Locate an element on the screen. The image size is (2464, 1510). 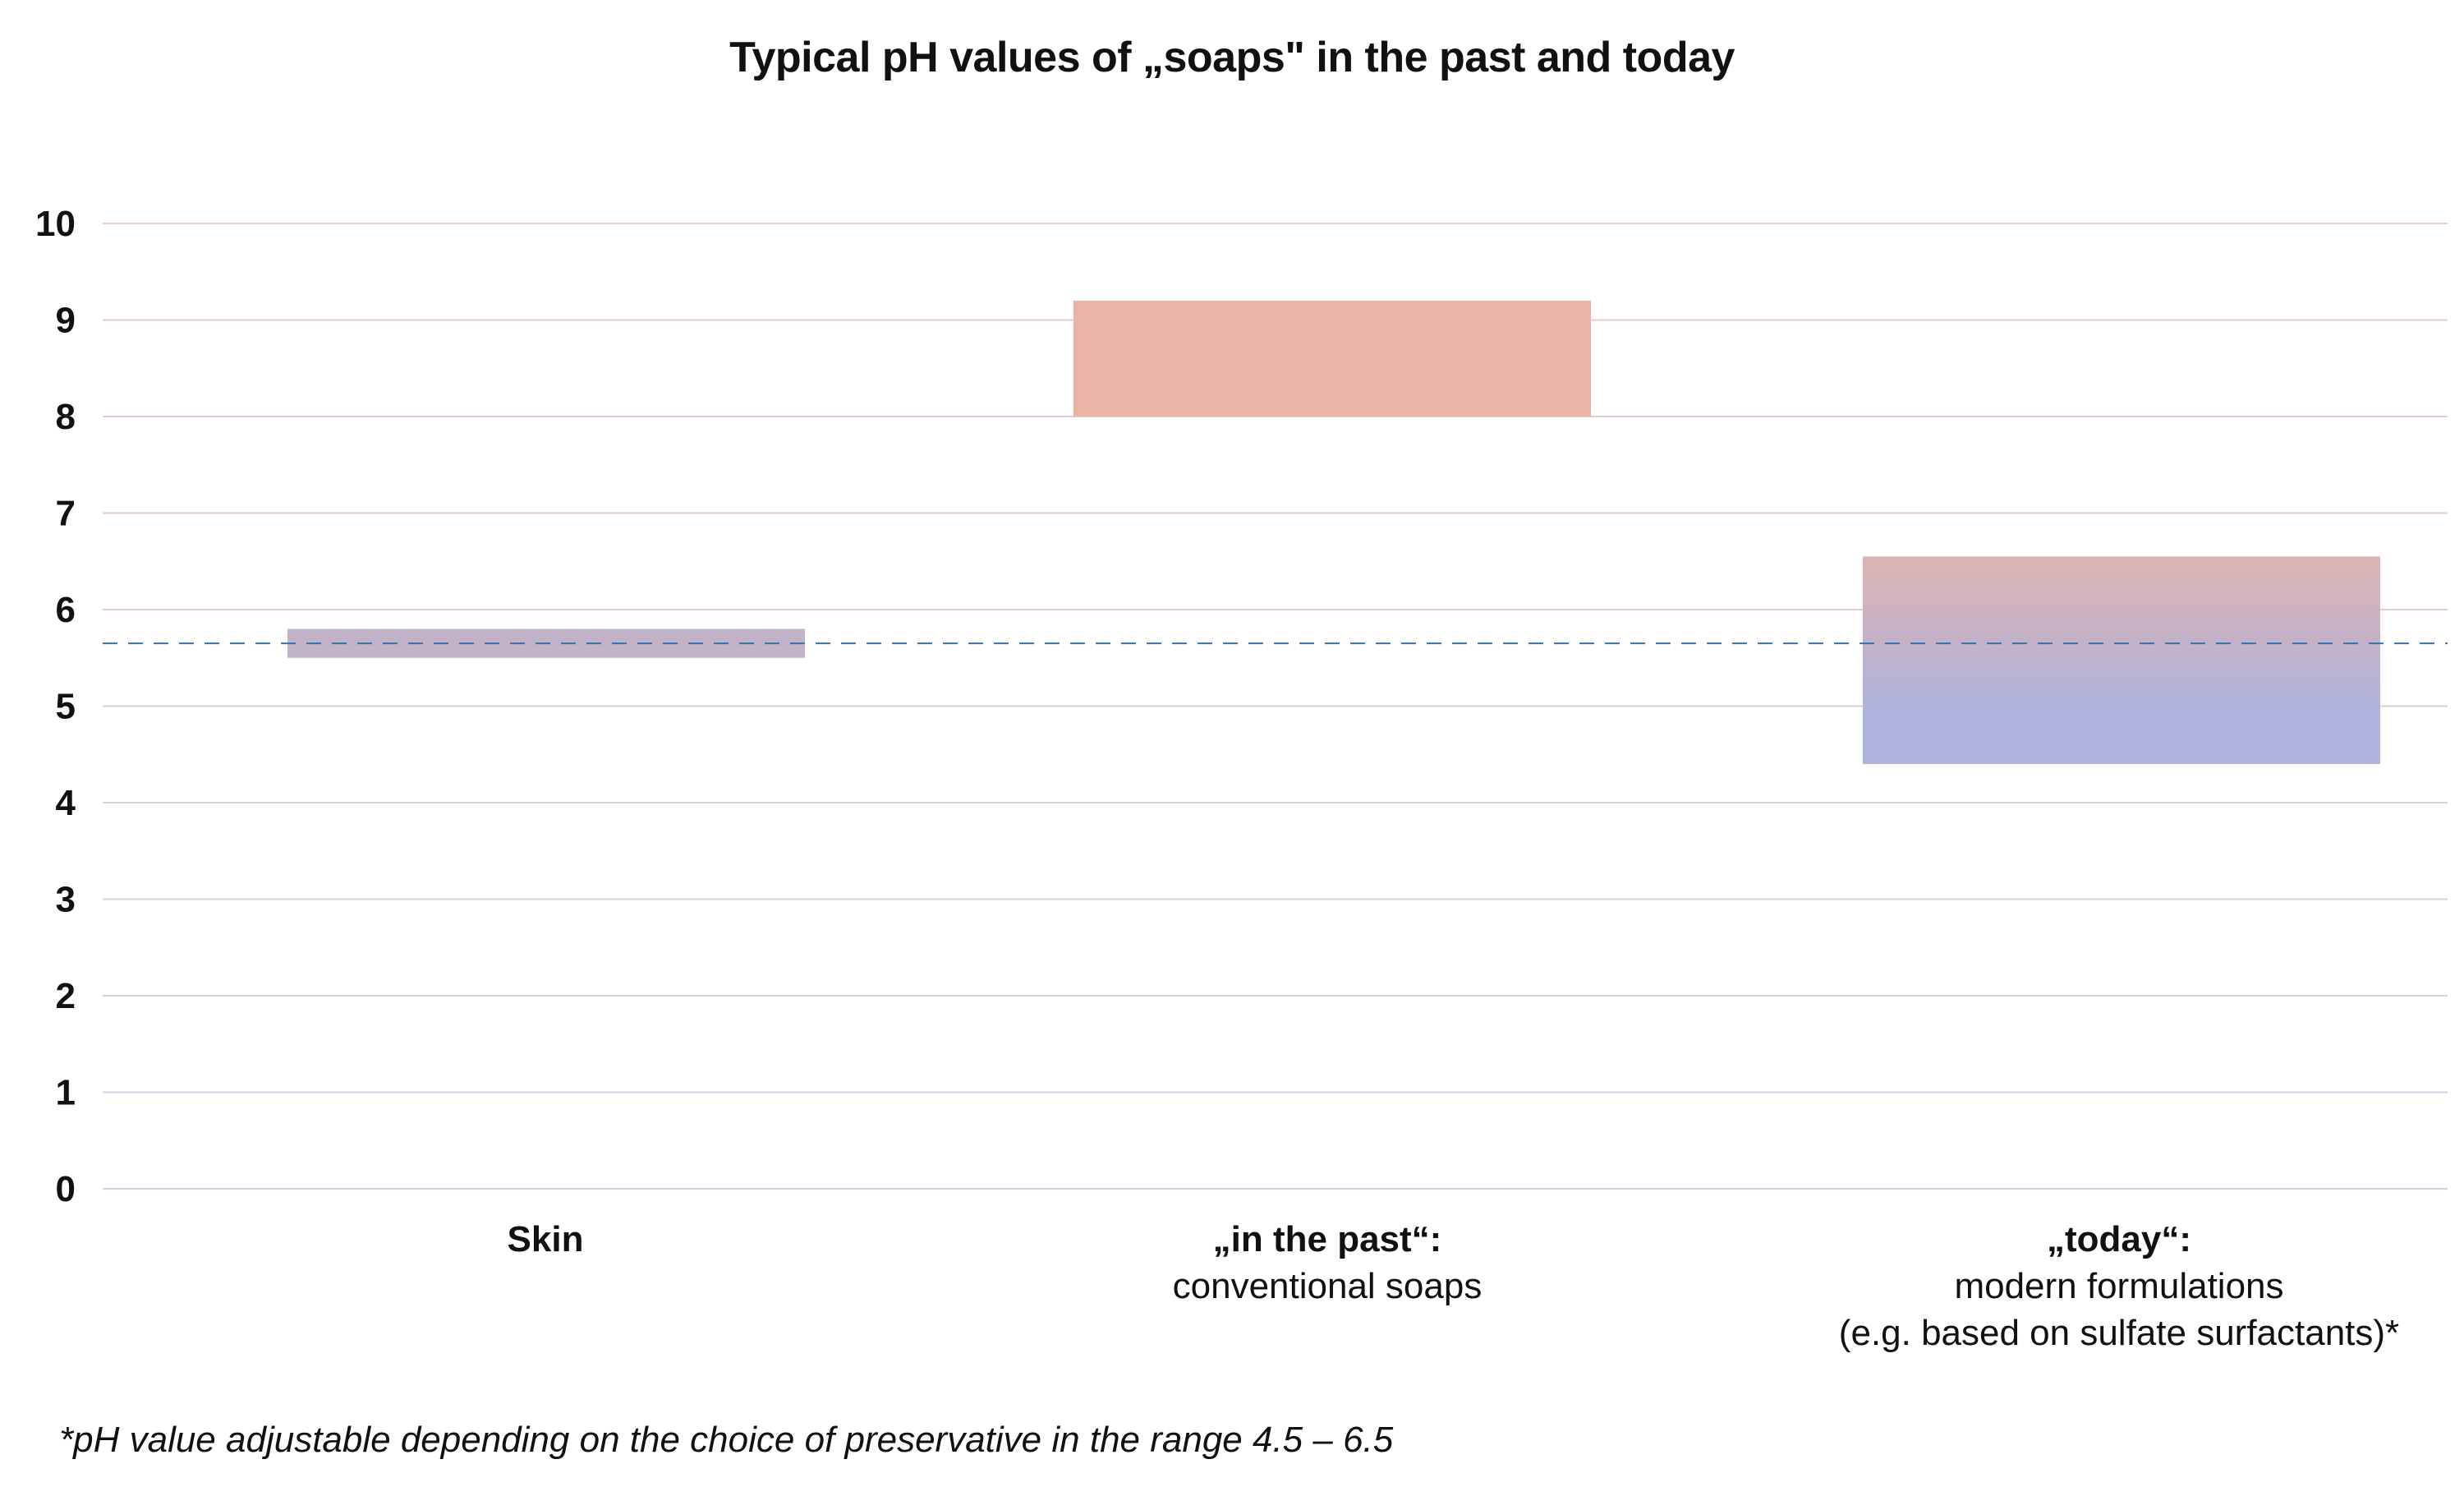
category-title: Skin is located at coordinates (545, 1239).